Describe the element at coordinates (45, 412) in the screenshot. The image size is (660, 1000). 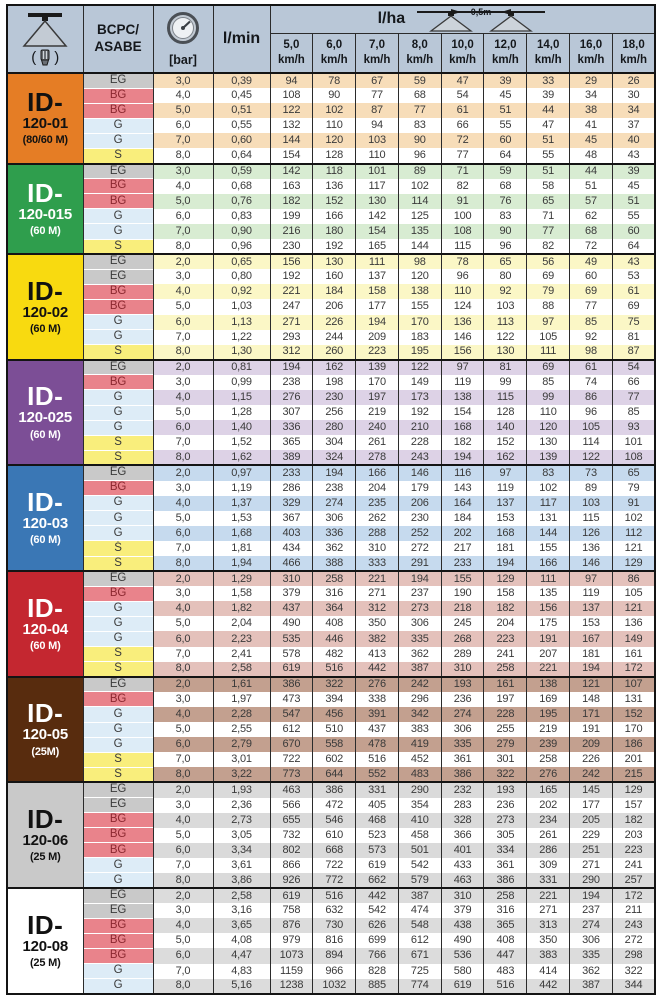
I see `nozzle-id-cell-120-025: ID- 120-025 (60 M)` at that location.